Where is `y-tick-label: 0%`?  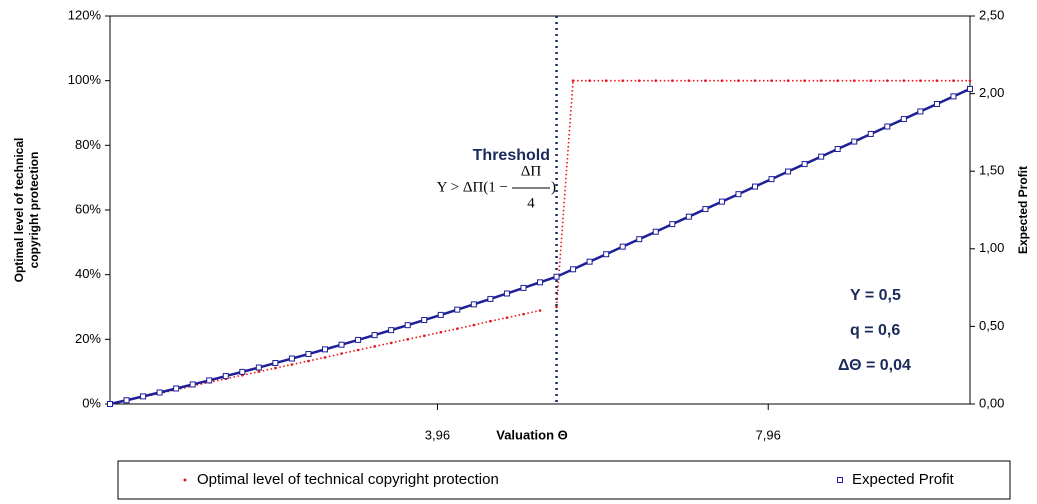
y-tick-label: 0% is located at coordinates (91, 402).